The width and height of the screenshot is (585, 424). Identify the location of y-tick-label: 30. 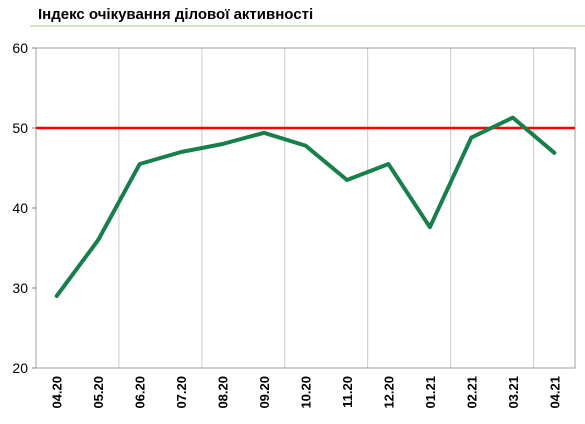
(20, 288).